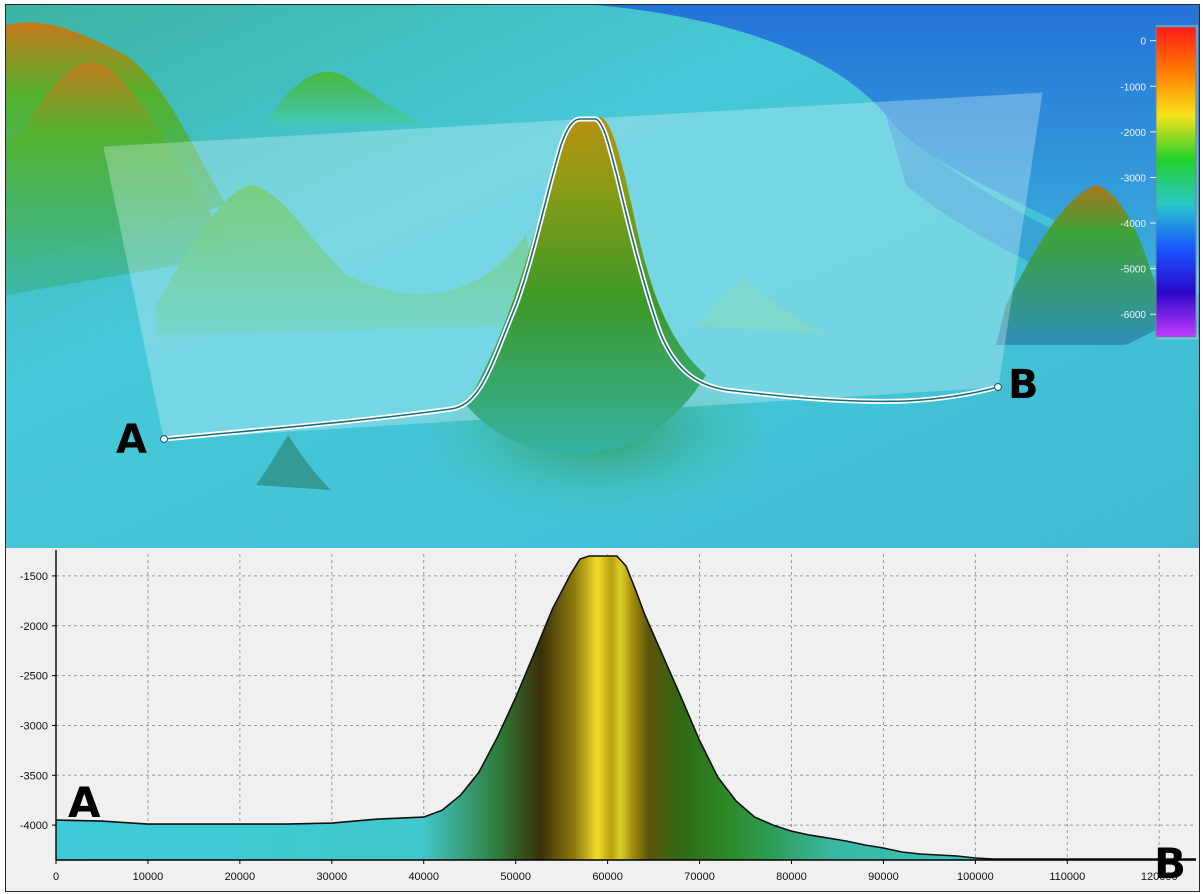 Image resolution: width=1203 pixels, height=894 pixels. I want to click on y-tick-label: -4000, so click(34, 826).